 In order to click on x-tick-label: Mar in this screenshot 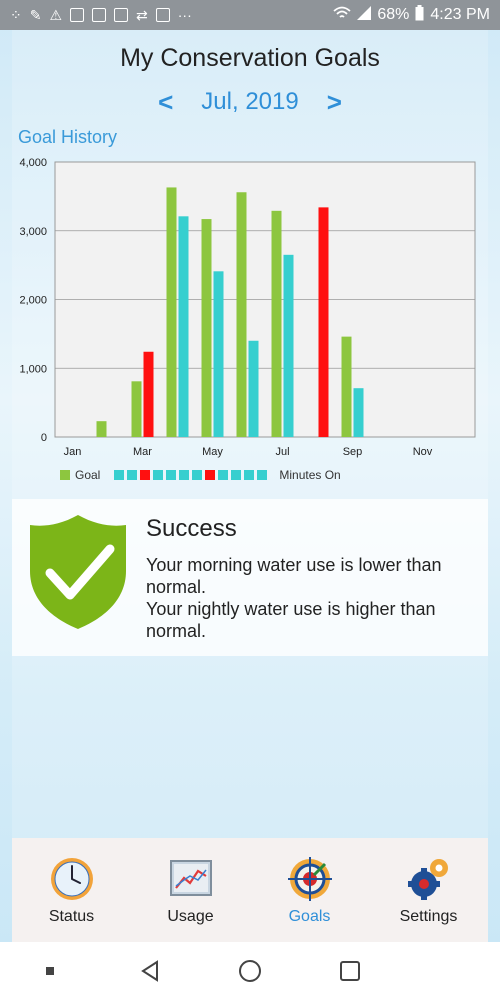, I will do `click(142, 452)`.